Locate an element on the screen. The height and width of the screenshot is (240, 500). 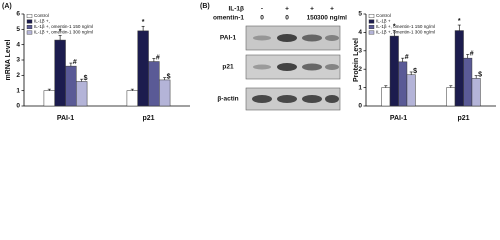
legend-label: IL-1β +, is located at coordinates (42, 21).